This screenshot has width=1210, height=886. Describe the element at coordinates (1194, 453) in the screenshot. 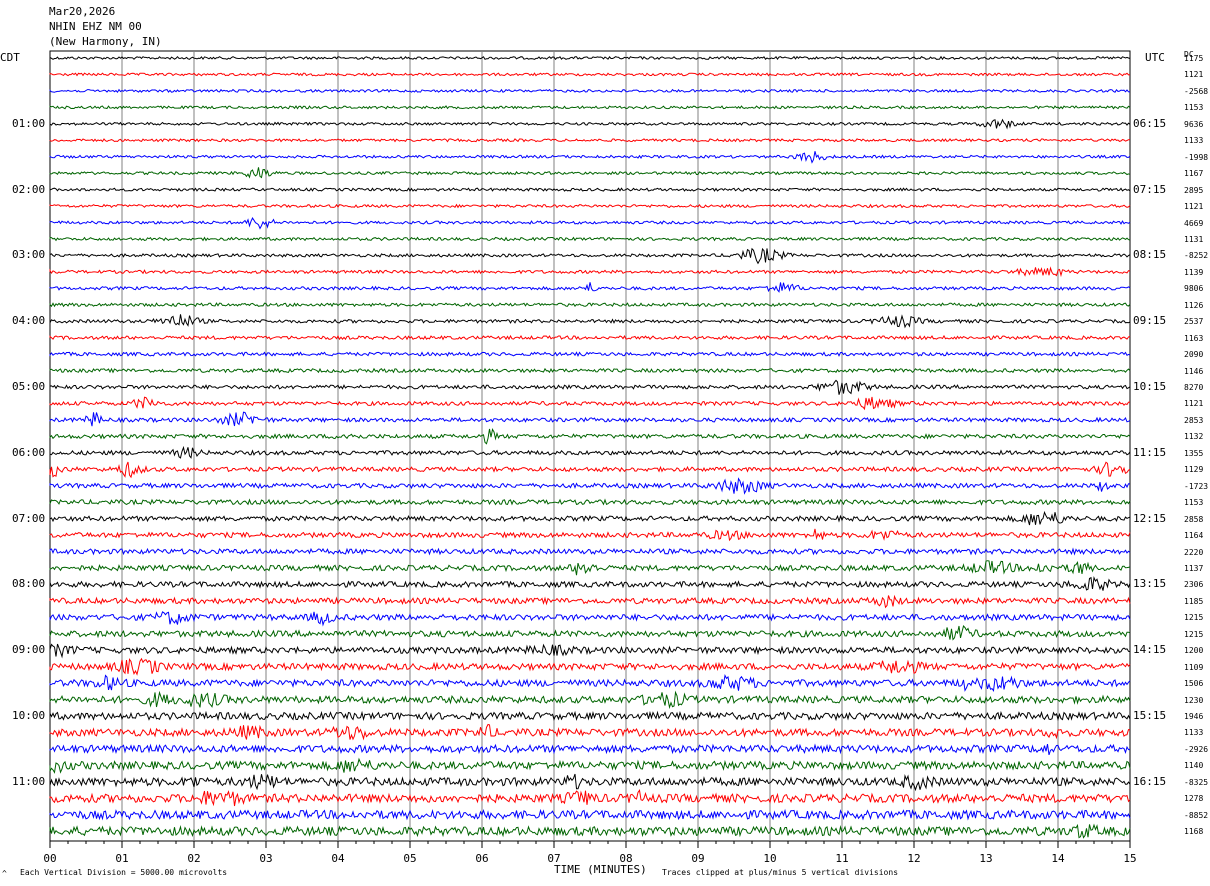

I see `dc-offset-label: 1355` at that location.